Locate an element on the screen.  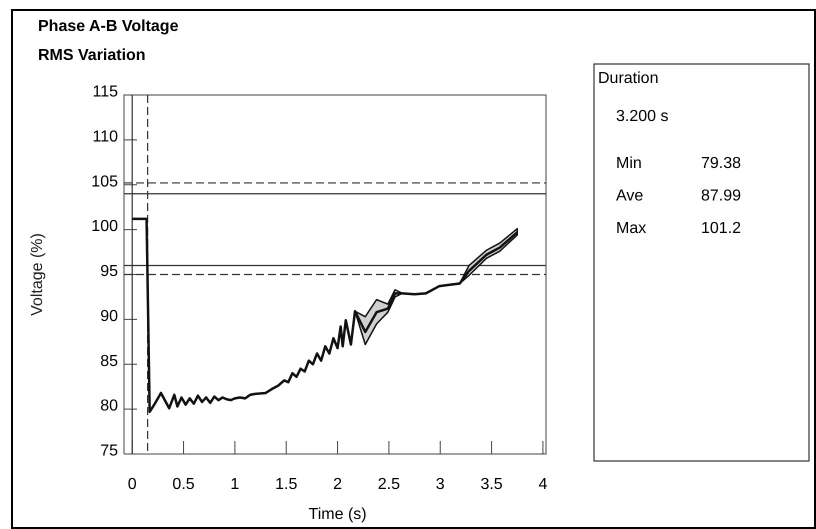
text: Min is located at coordinates (629, 163).